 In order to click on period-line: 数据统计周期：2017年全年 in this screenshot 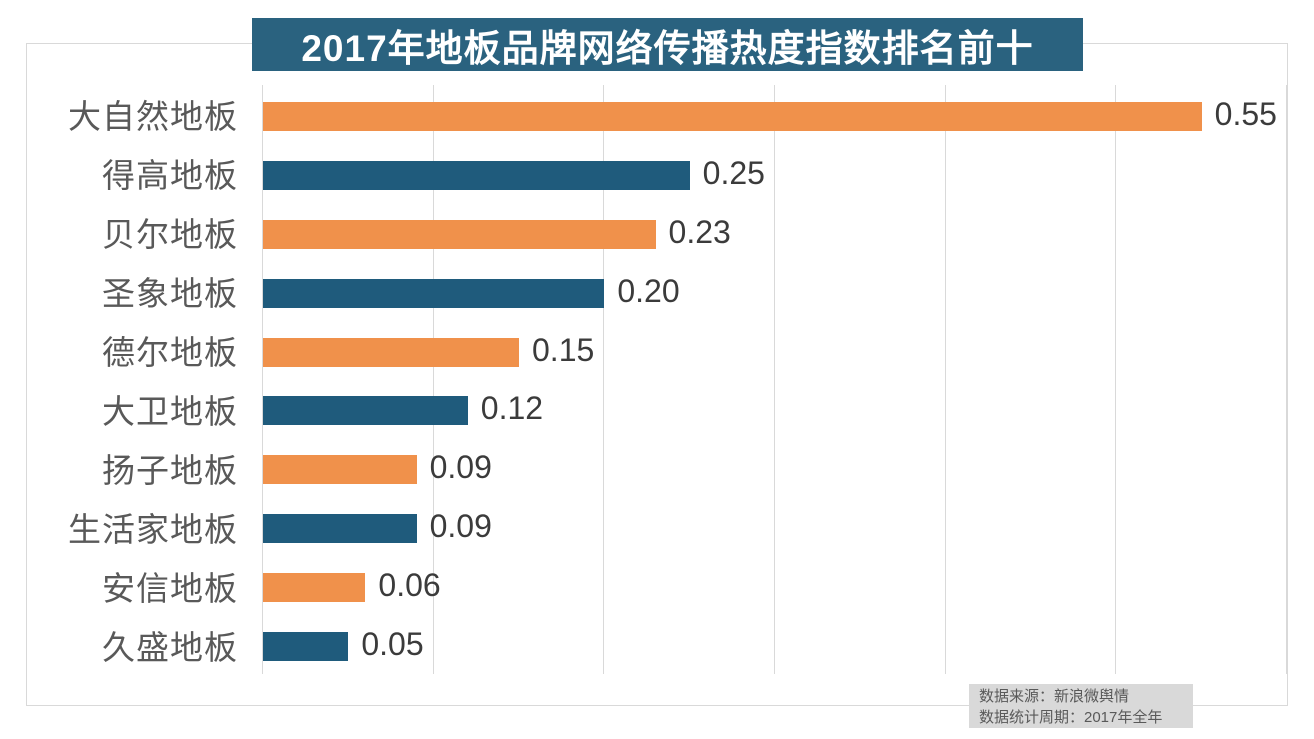, I will do `click(1071, 717)`.